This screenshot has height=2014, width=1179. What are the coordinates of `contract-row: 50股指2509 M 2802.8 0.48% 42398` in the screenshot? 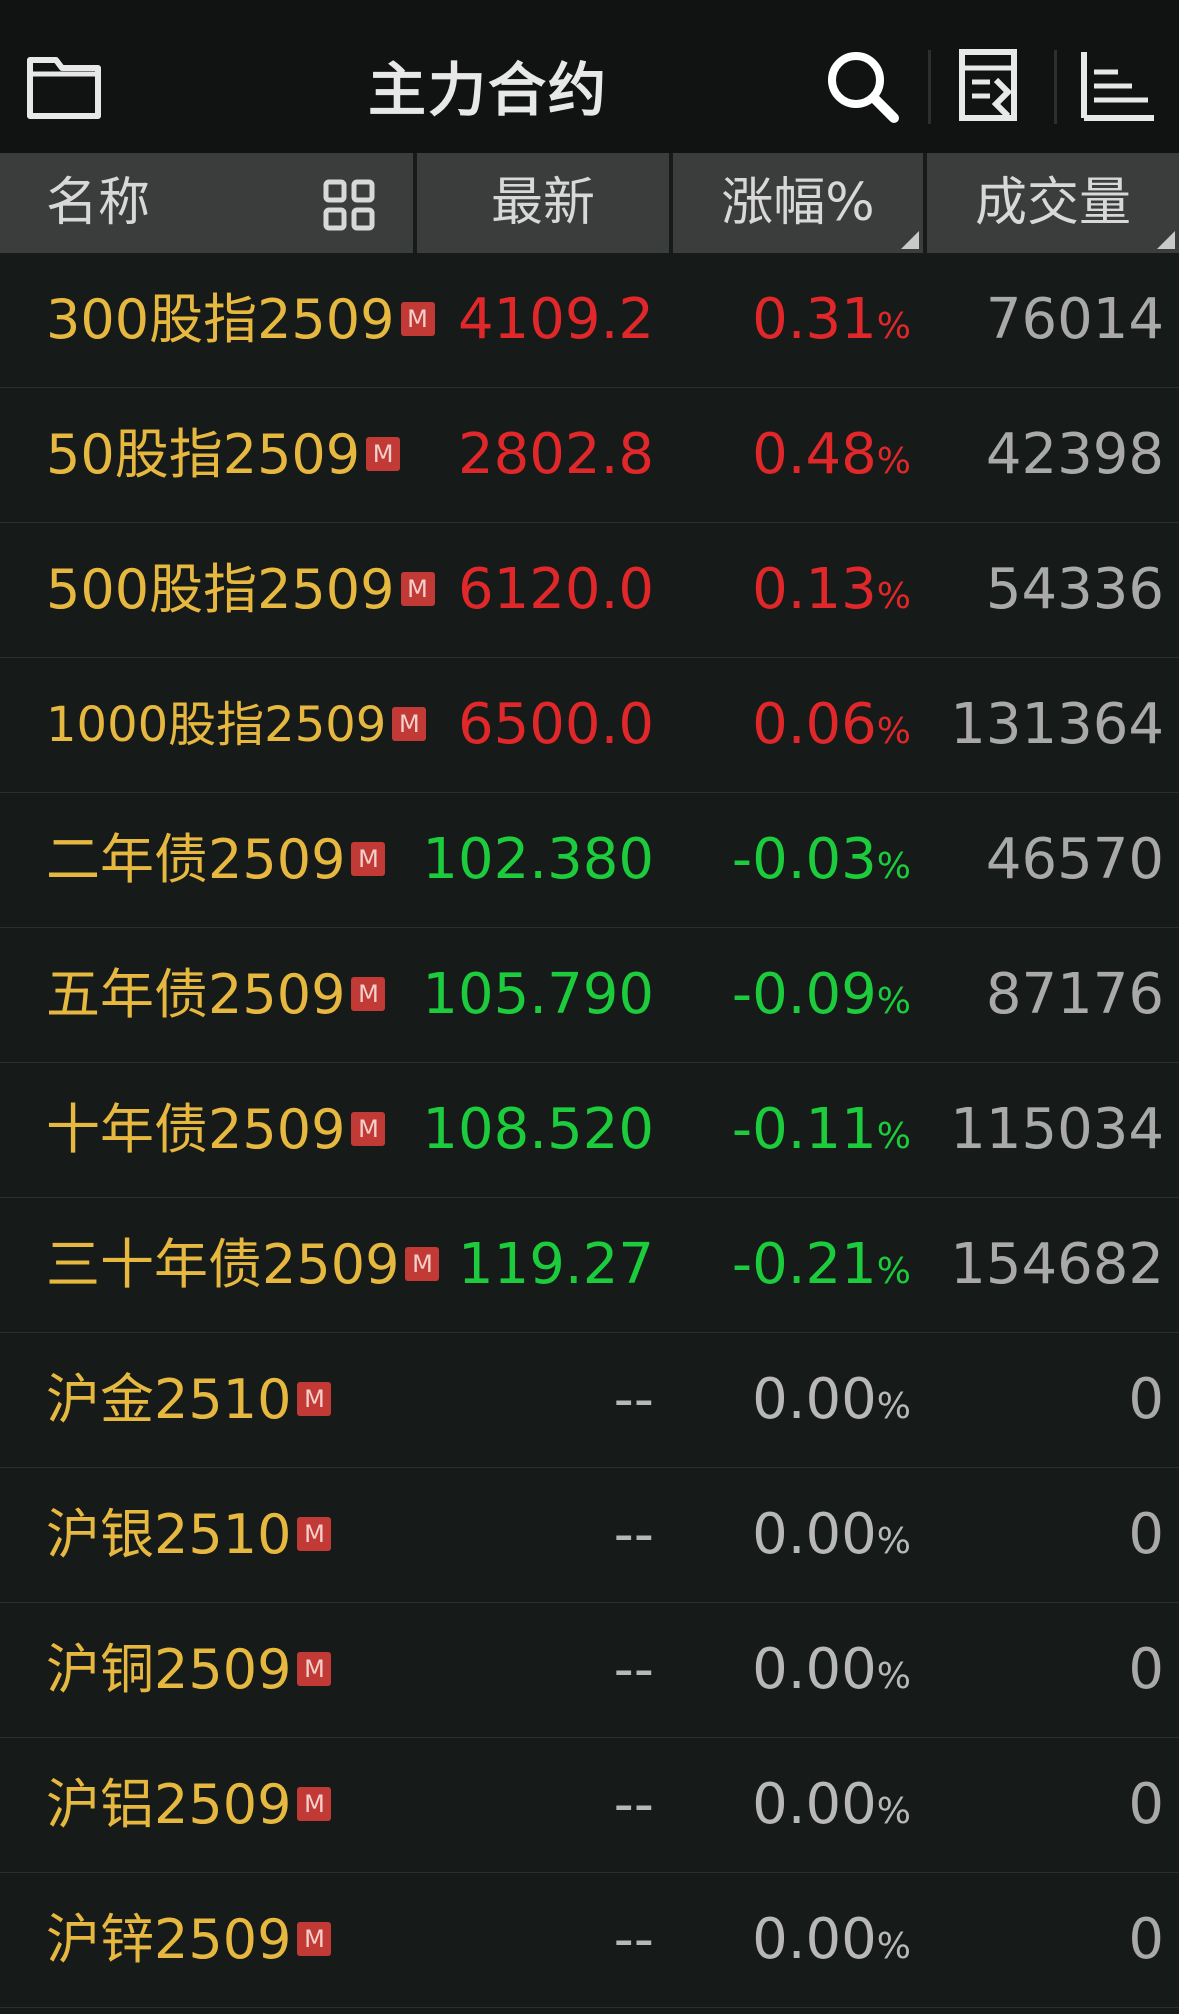 It's located at (589, 455).